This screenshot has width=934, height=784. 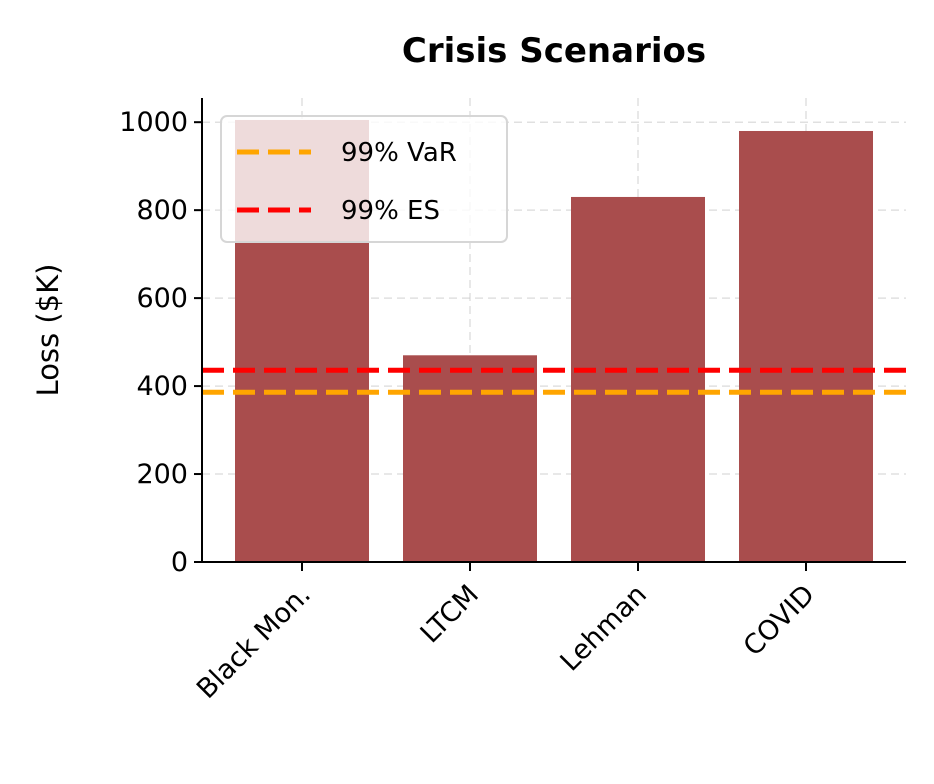 What do you see at coordinates (179, 562) in the screenshot?
I see `y-tick-label: 0` at bounding box center [179, 562].